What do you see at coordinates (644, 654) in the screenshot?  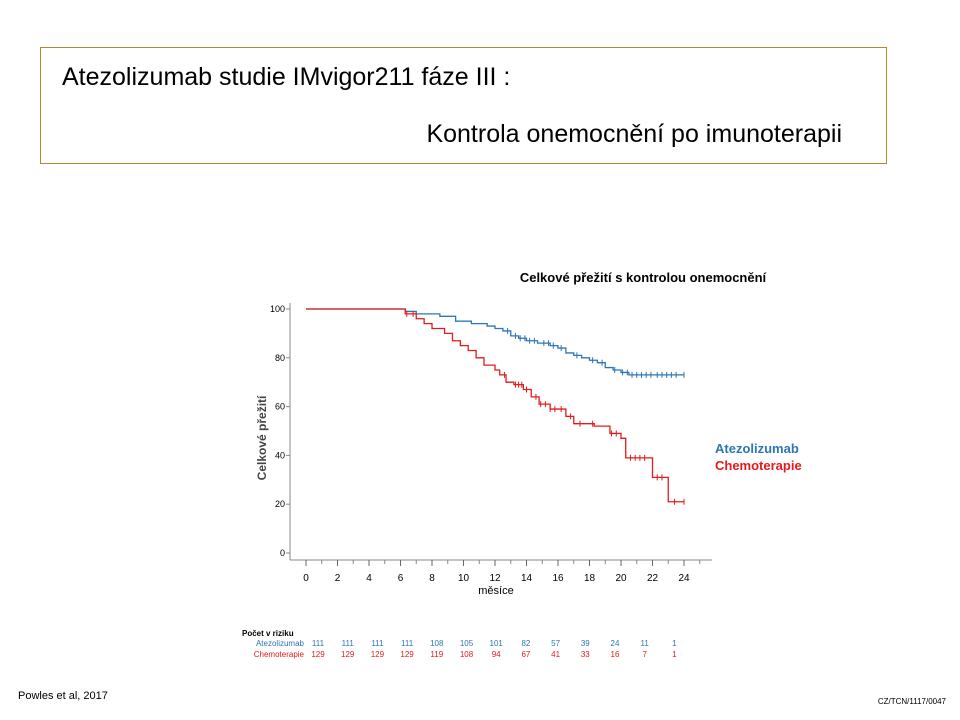 I see `risk-count: 7` at bounding box center [644, 654].